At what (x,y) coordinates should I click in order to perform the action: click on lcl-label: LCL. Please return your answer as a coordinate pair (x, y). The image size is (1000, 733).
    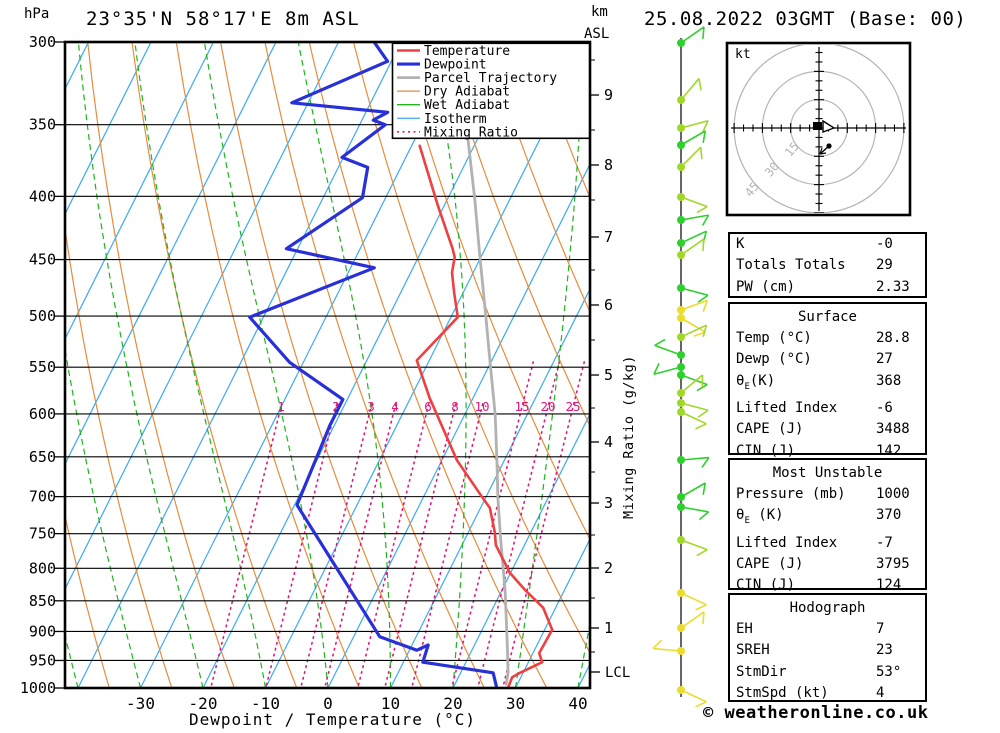
    Looking at the image, I should click on (617, 673).